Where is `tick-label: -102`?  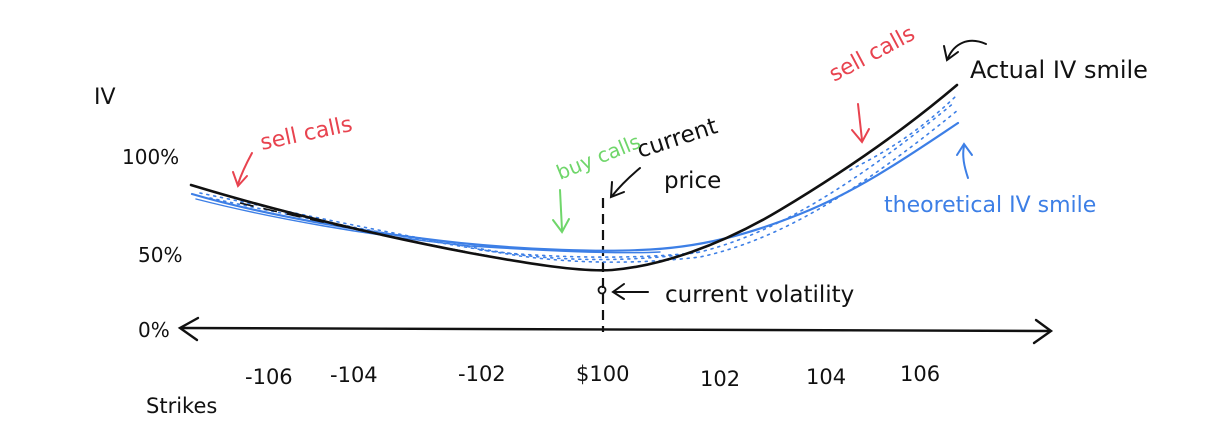
tick-label: -102 is located at coordinates (482, 374).